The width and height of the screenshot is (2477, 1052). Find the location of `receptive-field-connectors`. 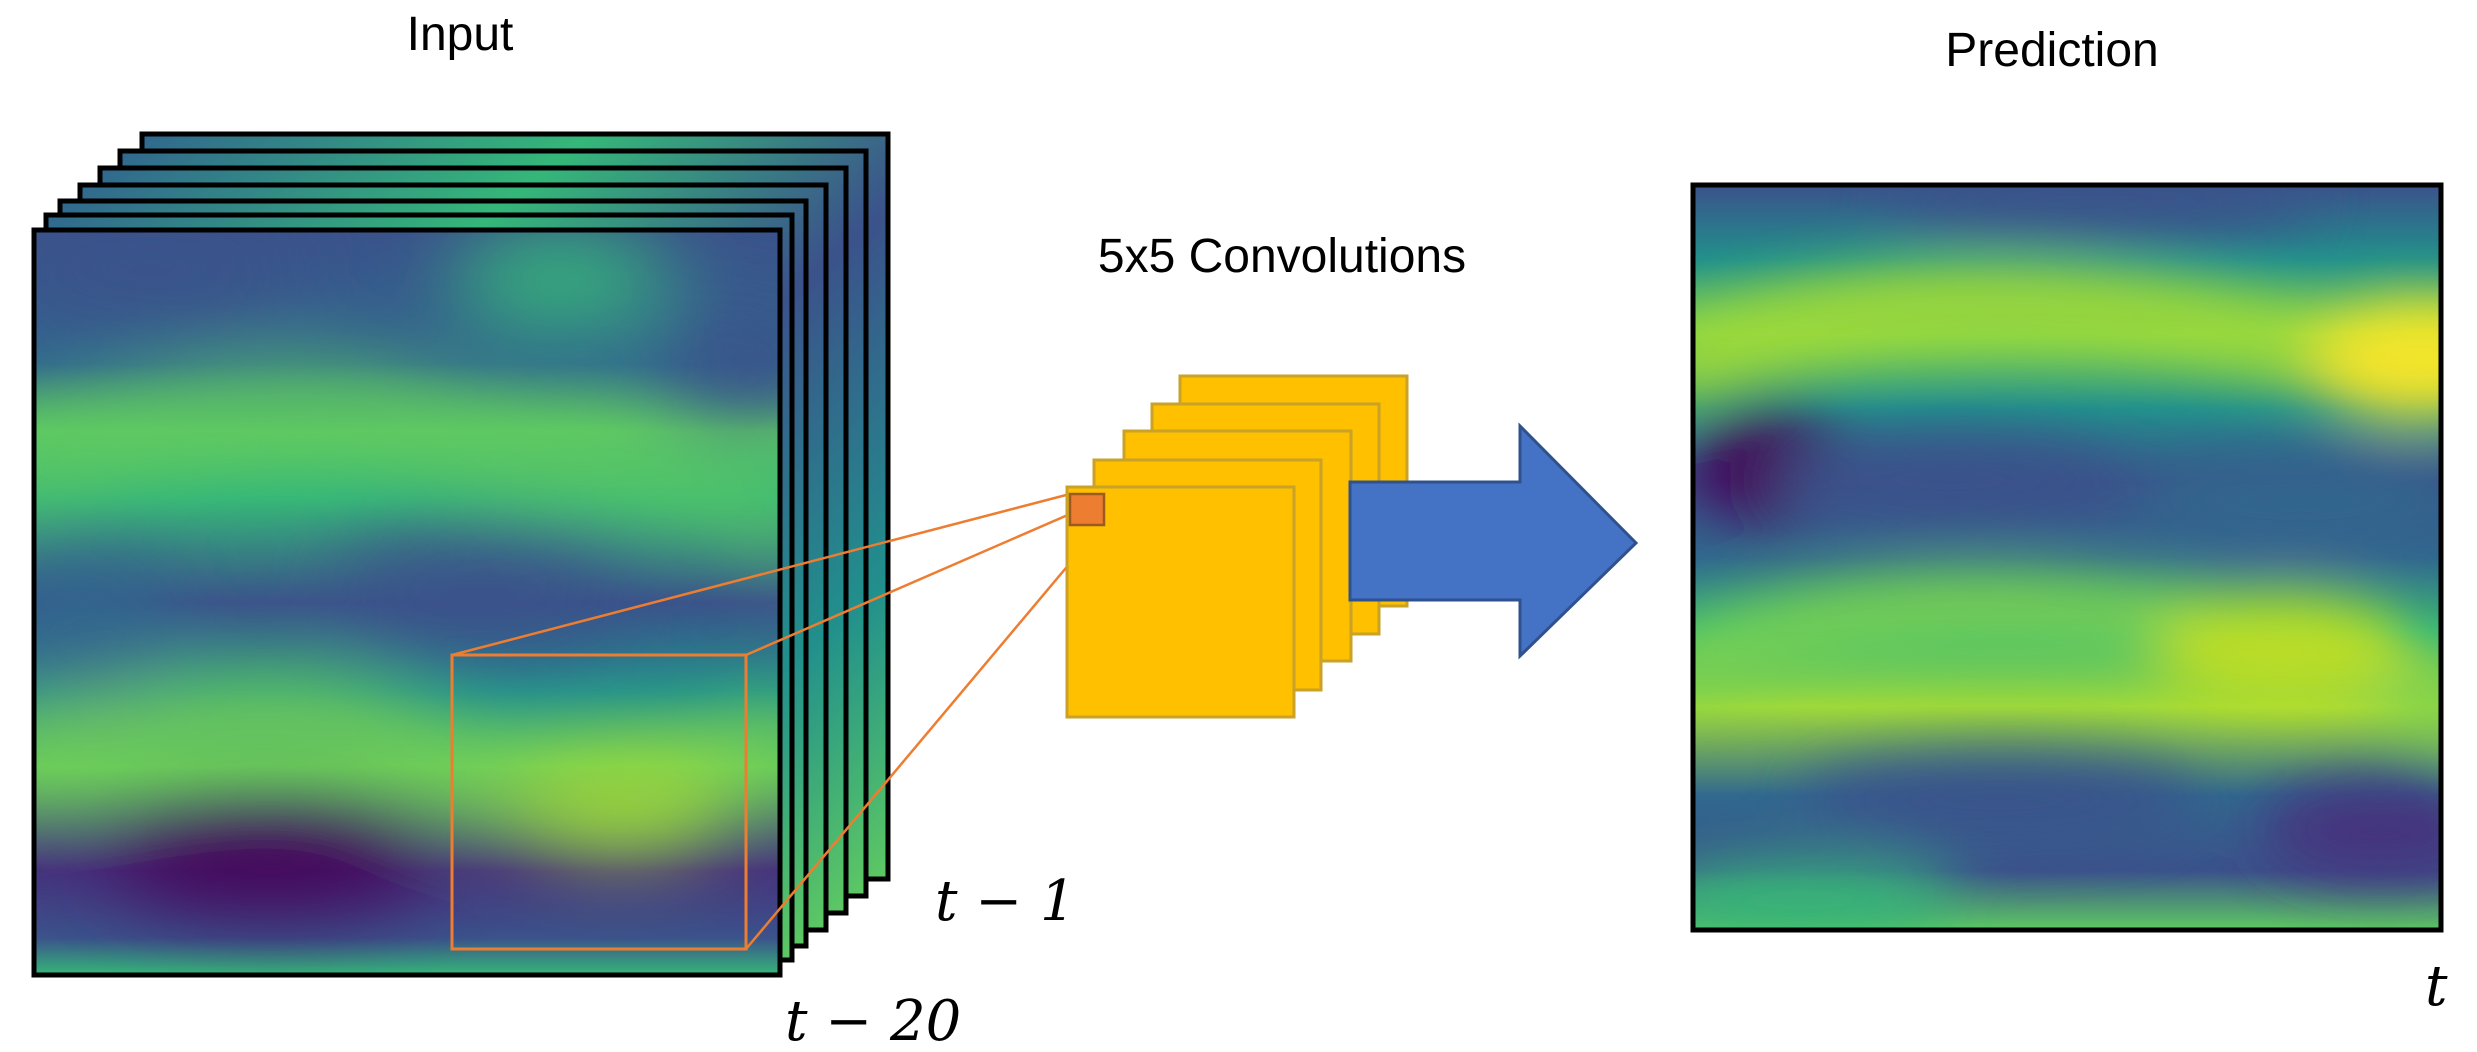

receptive-field-connectors is located at coordinates (777, 721).